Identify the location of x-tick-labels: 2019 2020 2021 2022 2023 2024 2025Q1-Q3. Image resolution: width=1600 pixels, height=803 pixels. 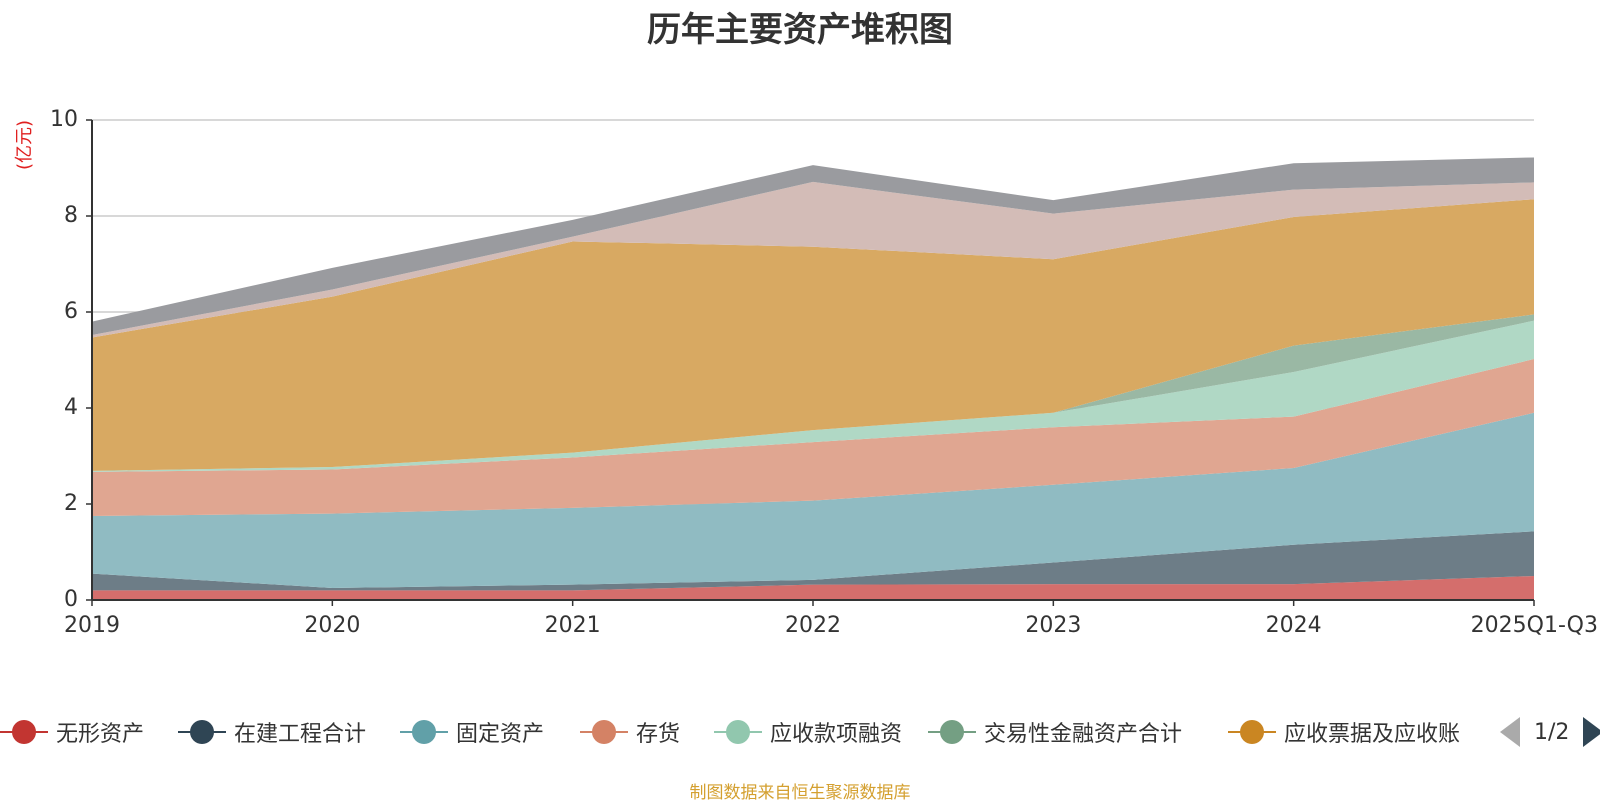
(831, 625).